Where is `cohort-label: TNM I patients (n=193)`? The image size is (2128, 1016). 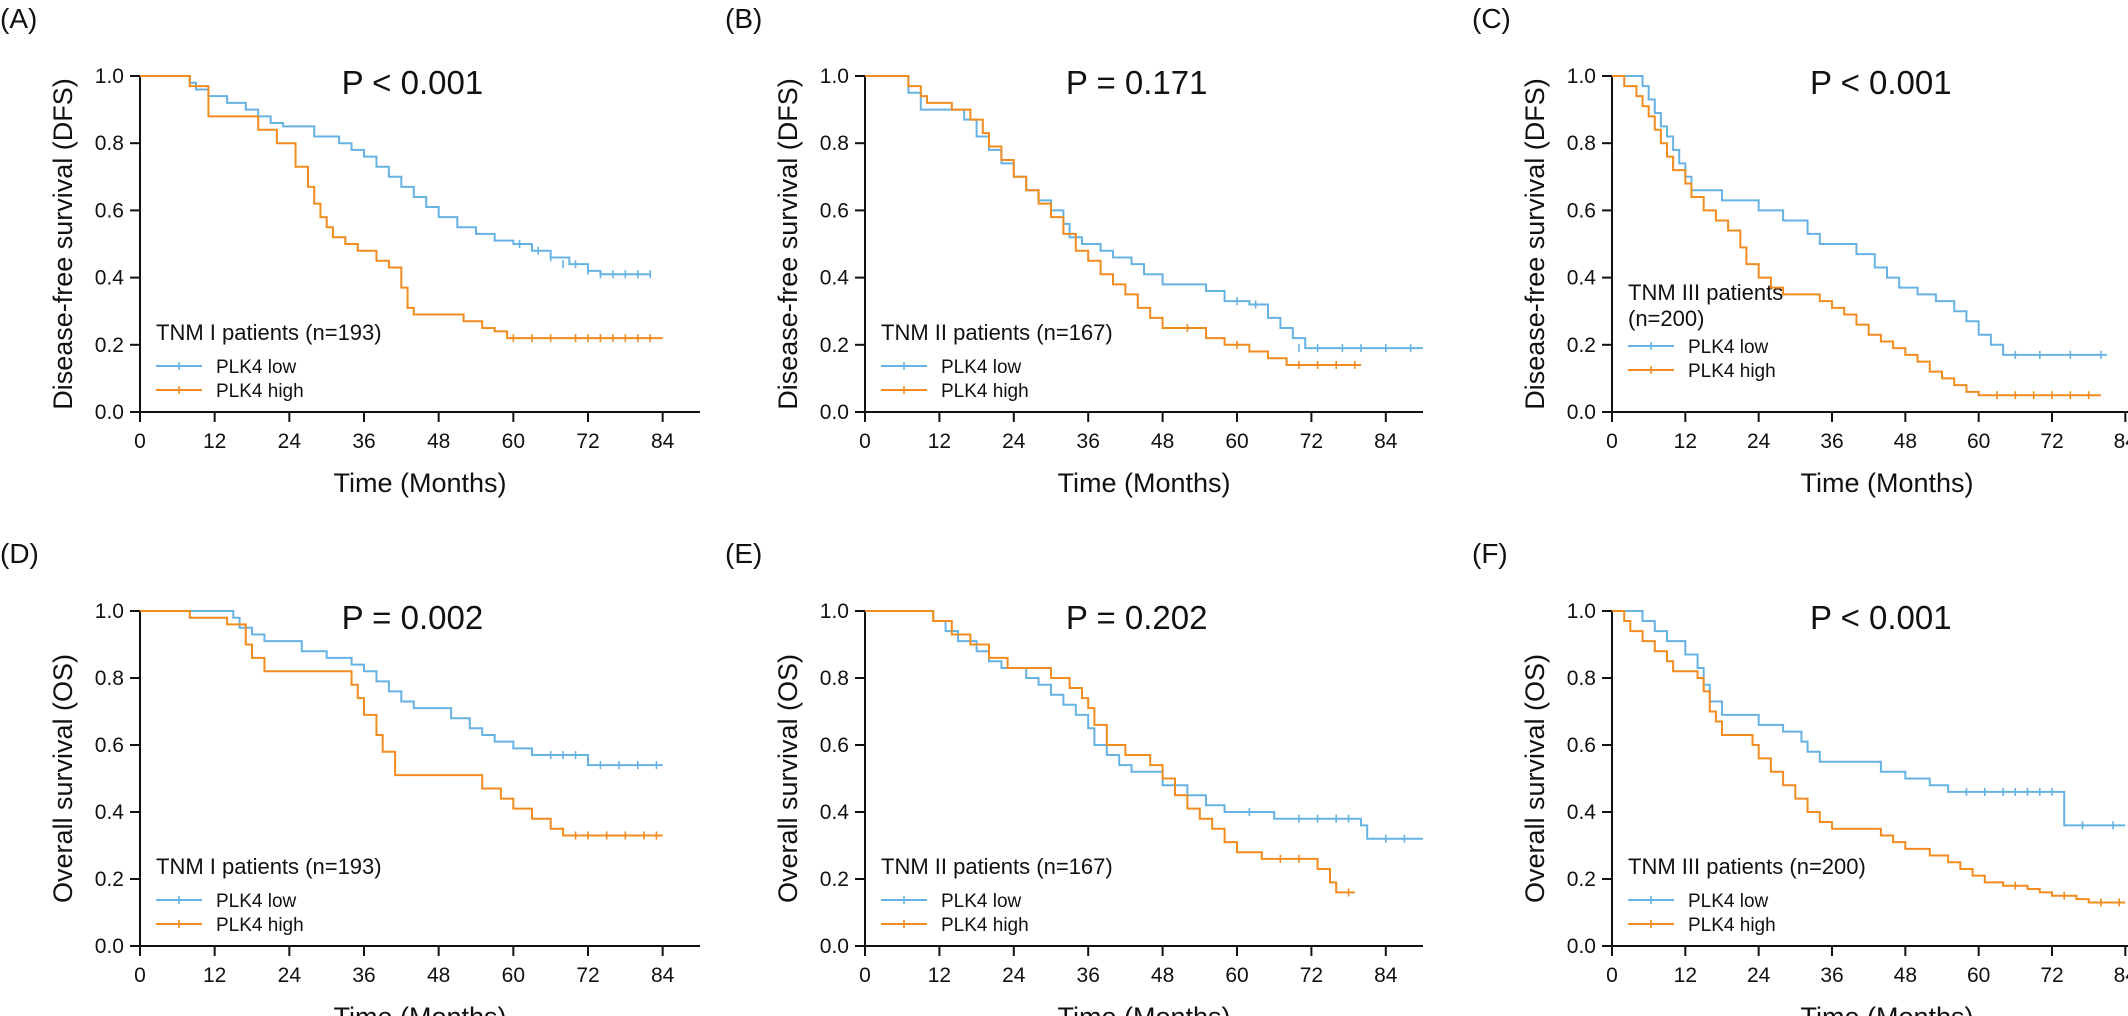 cohort-label: TNM I patients (n=193) is located at coordinates (269, 332).